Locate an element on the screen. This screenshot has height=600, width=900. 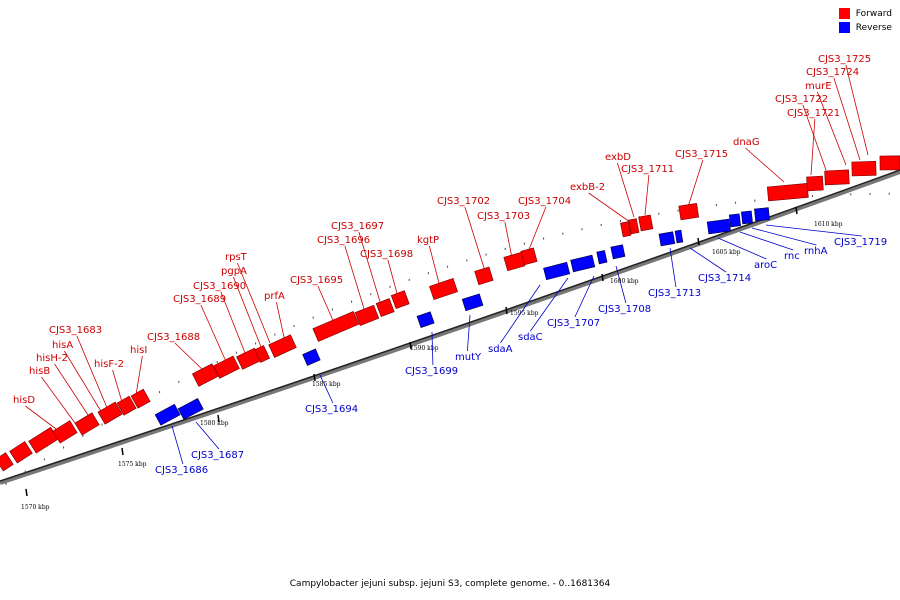
tick-label: 1605 kbp is located at coordinates (726, 252).